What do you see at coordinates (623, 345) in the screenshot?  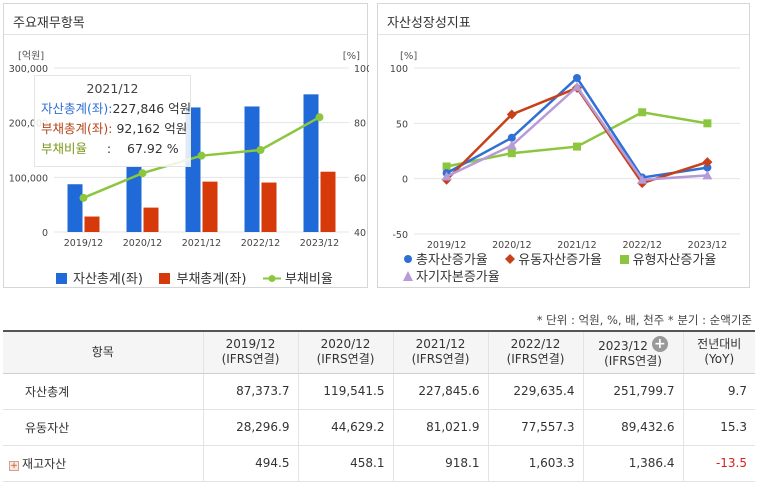 I see `header-year: 2023/12` at bounding box center [623, 345].